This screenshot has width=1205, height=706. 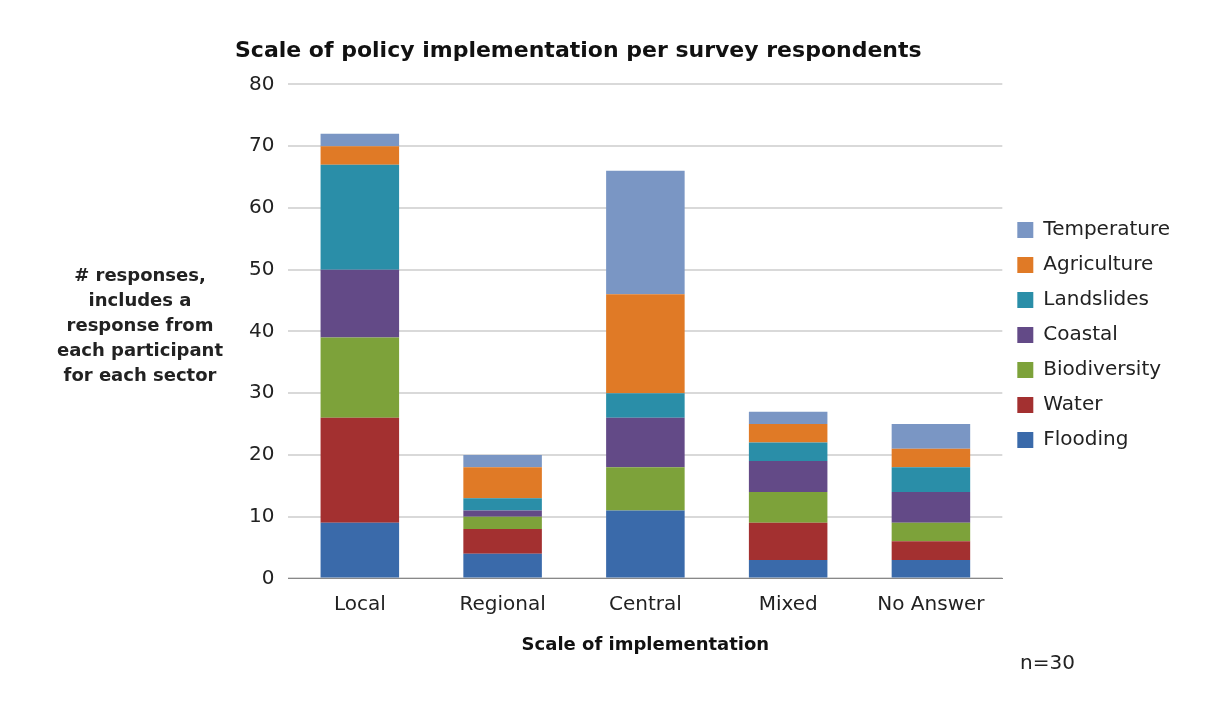 What do you see at coordinates (1102, 368) in the screenshot?
I see `legend-label: Biodiversity` at bounding box center [1102, 368].